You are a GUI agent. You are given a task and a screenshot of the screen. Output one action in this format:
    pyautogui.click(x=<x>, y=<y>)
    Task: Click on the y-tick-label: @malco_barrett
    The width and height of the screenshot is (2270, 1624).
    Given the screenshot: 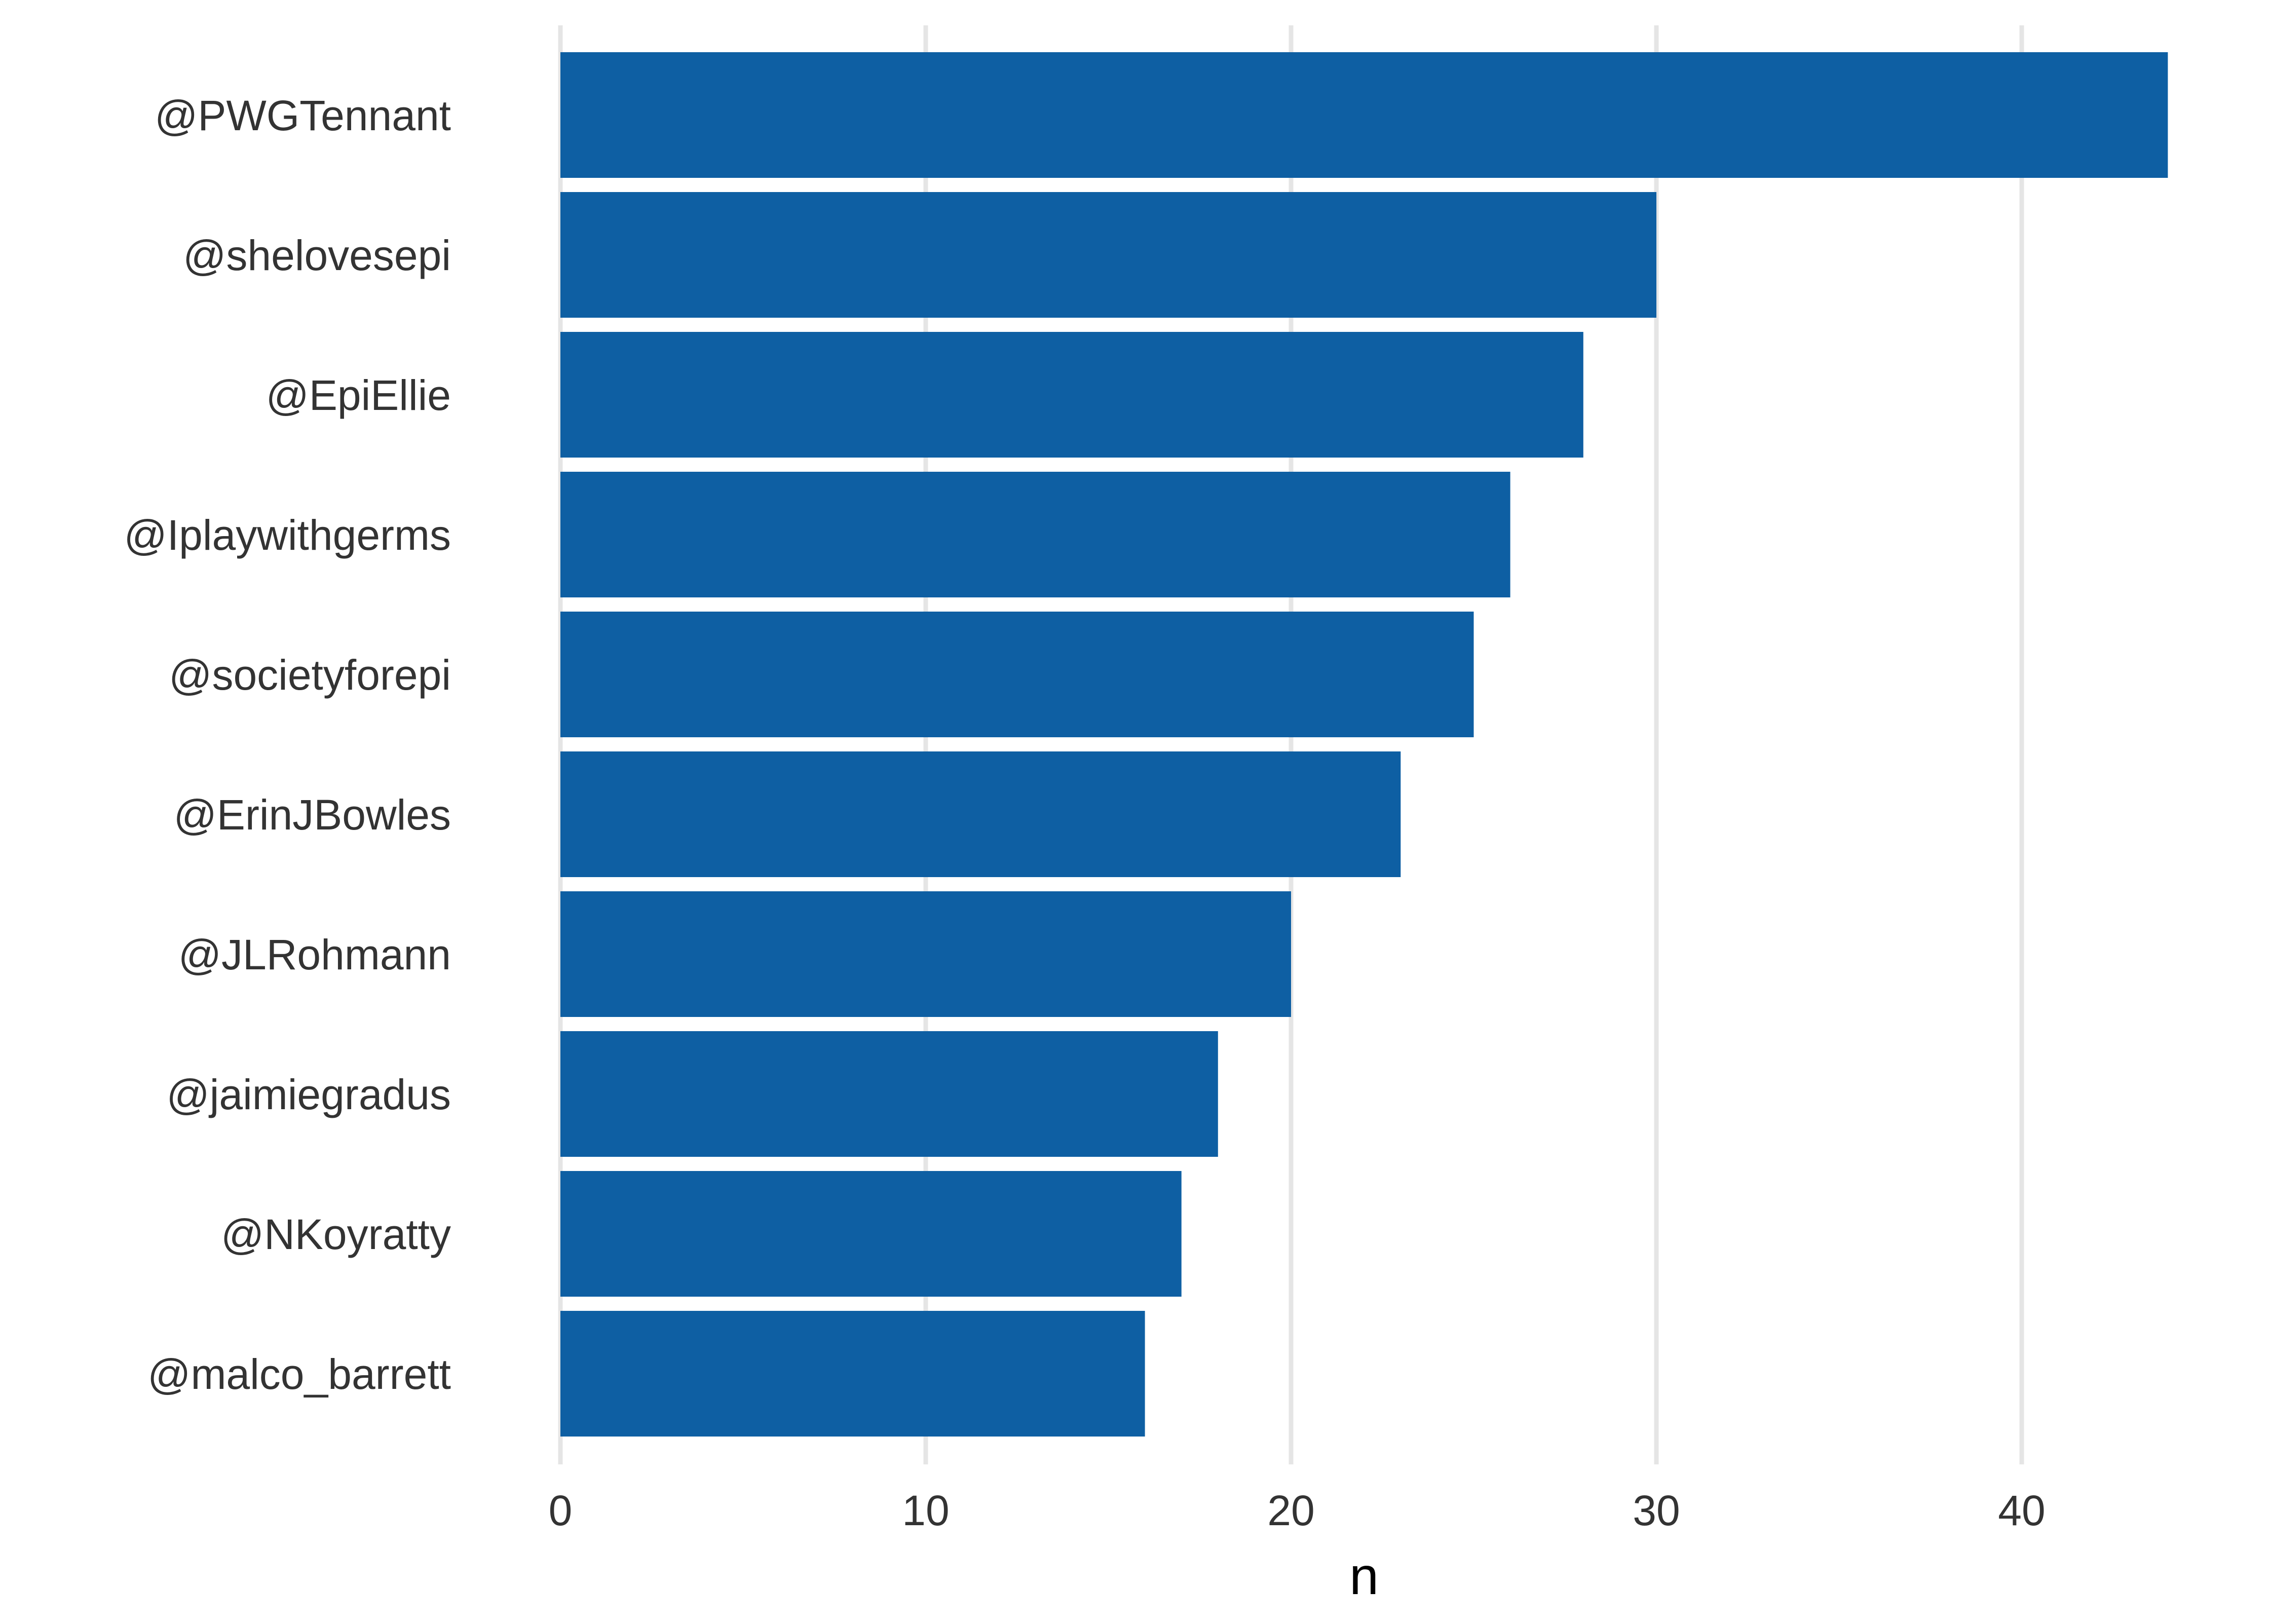 What is the action you would take?
    pyautogui.click(x=299, y=1374)
    